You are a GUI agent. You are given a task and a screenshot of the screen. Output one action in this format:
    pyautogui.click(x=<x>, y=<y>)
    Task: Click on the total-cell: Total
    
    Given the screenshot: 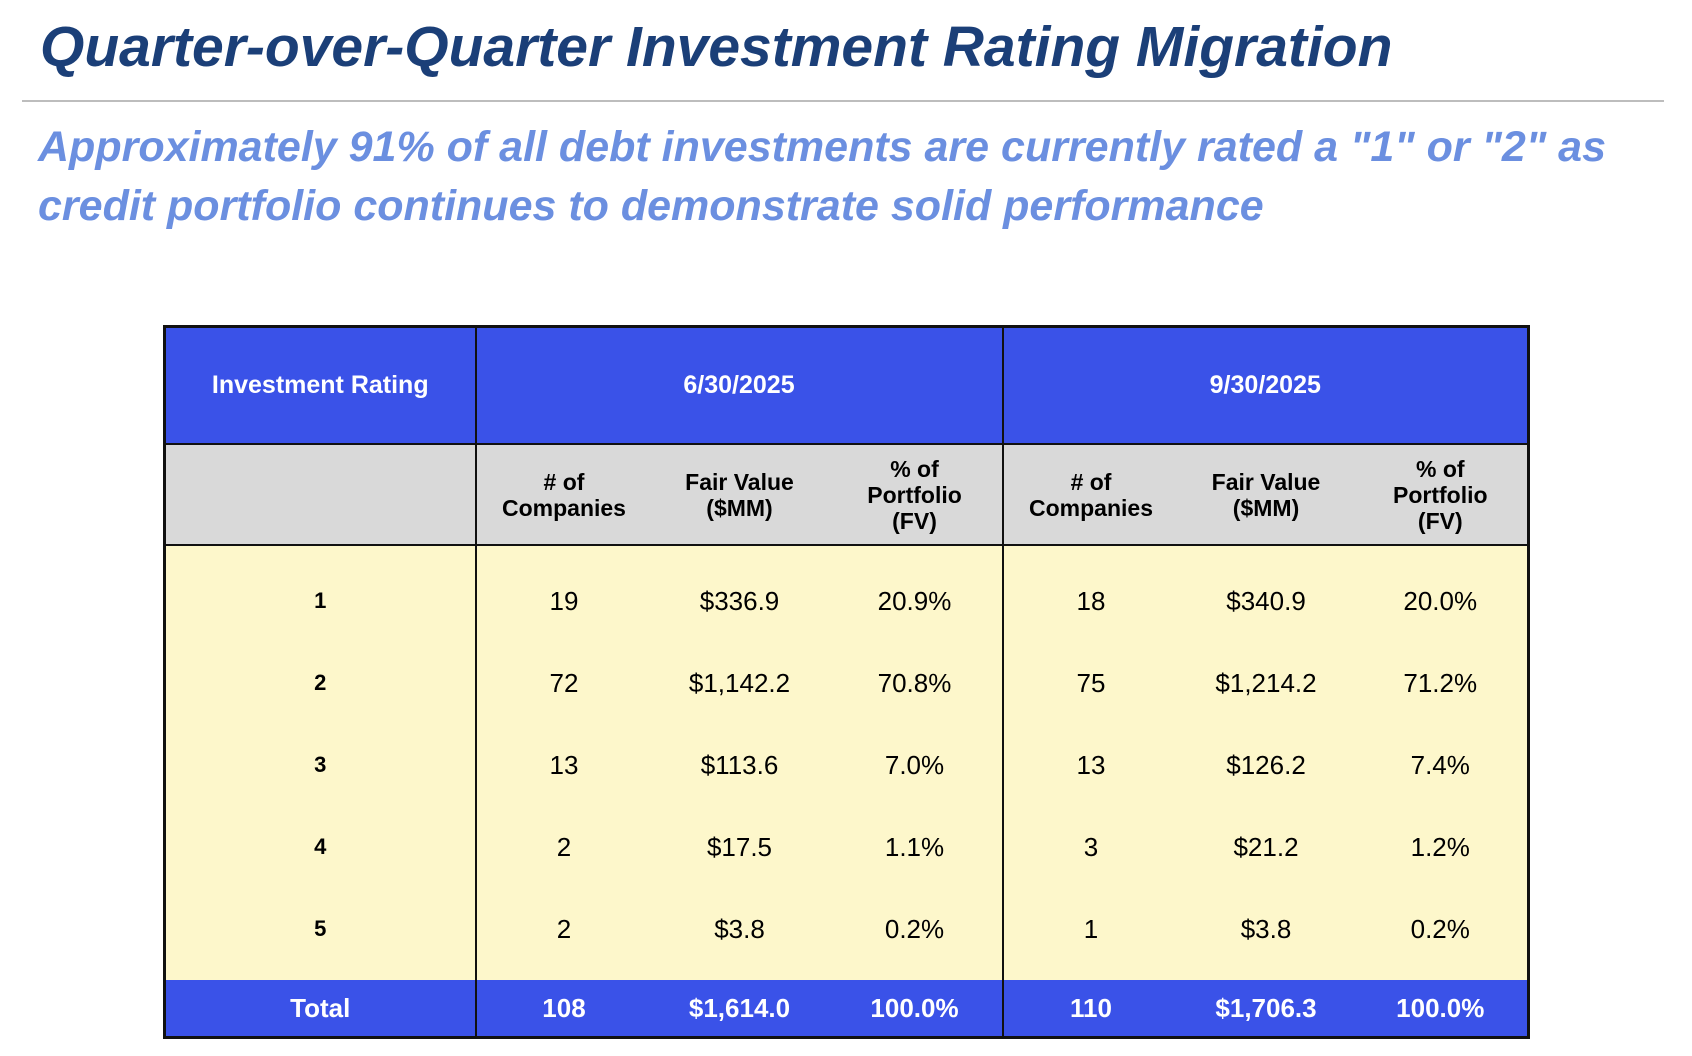 What is the action you would take?
    pyautogui.click(x=320, y=1009)
    